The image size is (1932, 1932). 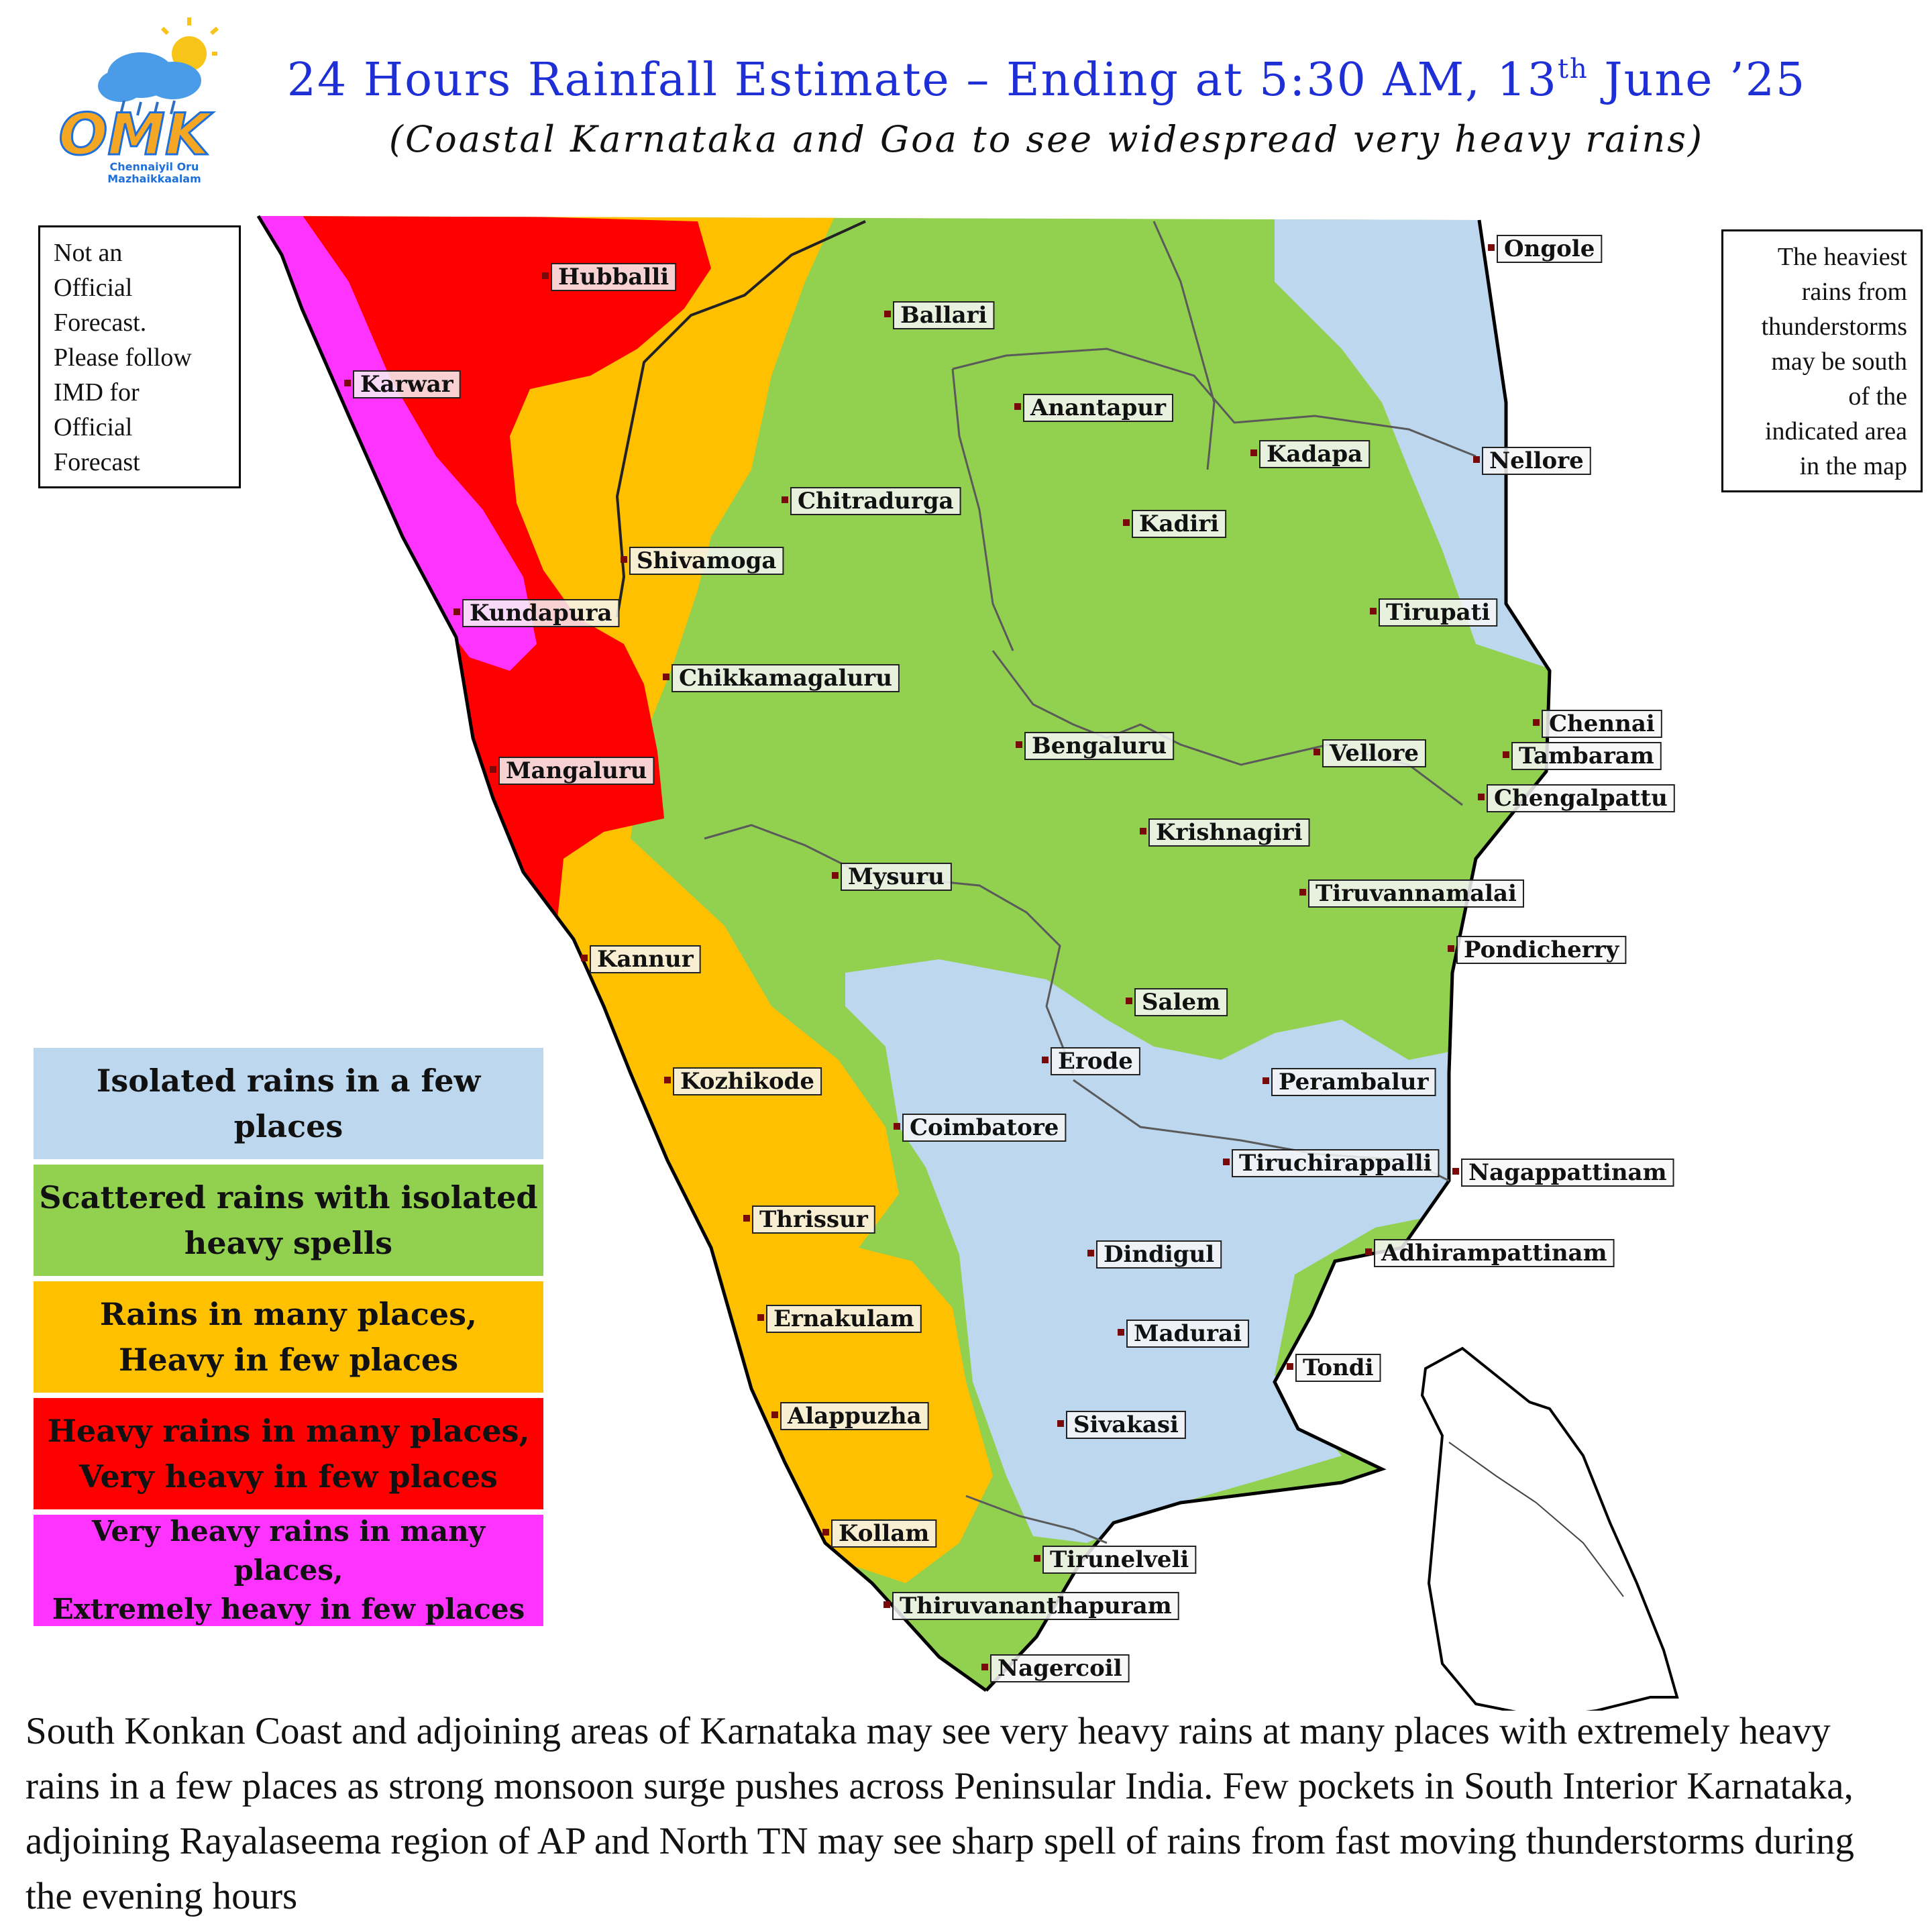 What do you see at coordinates (1126, 1424) in the screenshot?
I see `svg-text: Sivakasi` at bounding box center [1126, 1424].